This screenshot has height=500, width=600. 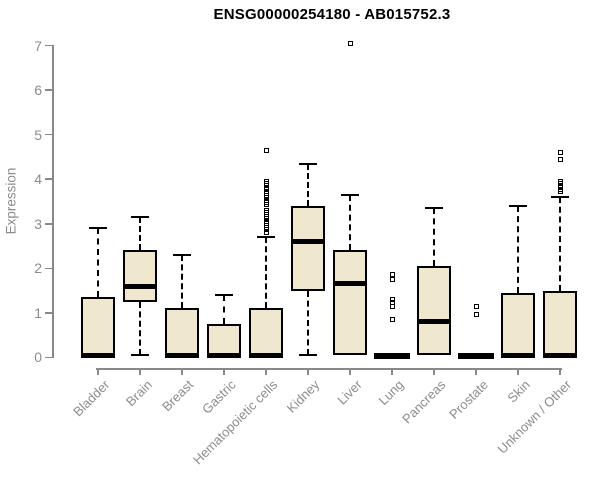 What do you see at coordinates (332, 14) in the screenshot?
I see `chart-title: ENSG00000254180 - AB015752.3` at bounding box center [332, 14].